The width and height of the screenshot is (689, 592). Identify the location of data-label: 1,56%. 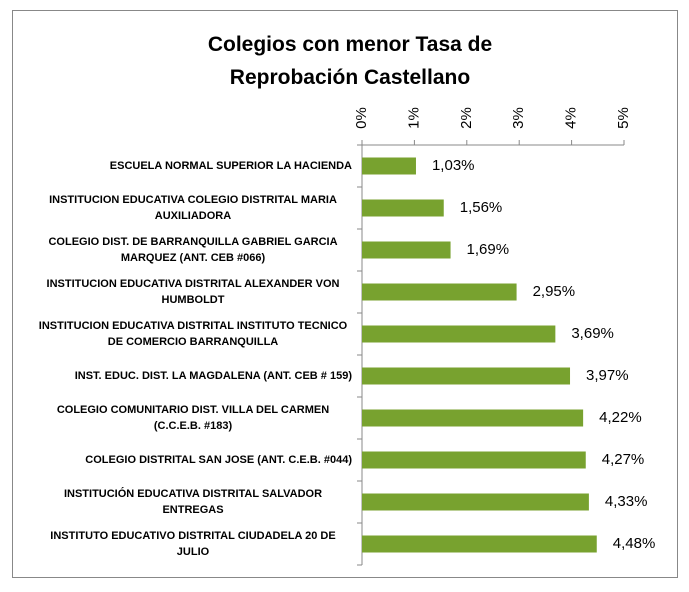
(481, 207).